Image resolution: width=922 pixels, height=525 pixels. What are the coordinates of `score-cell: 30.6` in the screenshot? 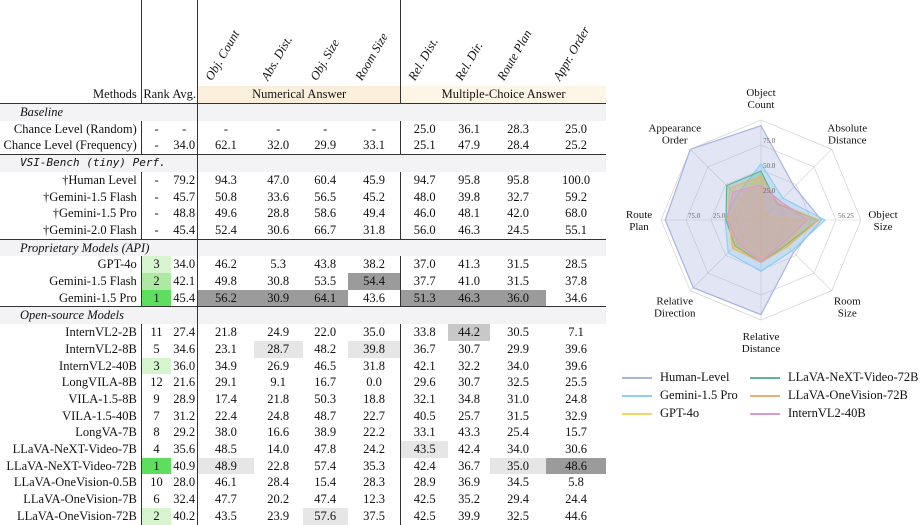 It's located at (576, 449).